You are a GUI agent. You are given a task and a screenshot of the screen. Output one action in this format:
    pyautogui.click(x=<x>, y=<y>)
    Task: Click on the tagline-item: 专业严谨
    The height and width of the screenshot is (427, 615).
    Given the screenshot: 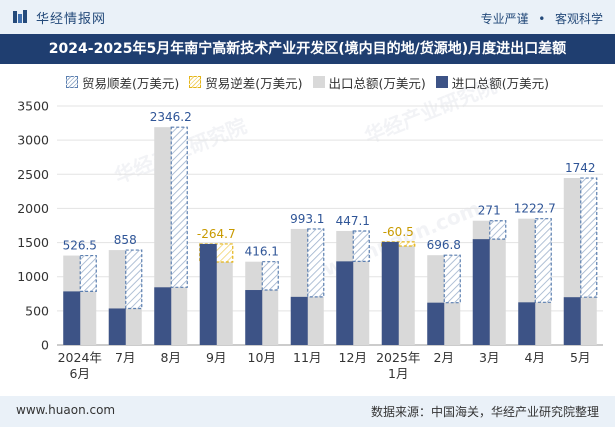 What is the action you would take?
    pyautogui.click(x=504, y=19)
    